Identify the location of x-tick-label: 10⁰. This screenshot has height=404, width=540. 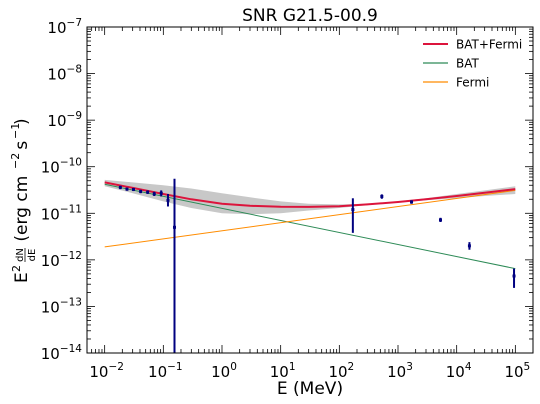
(224, 371).